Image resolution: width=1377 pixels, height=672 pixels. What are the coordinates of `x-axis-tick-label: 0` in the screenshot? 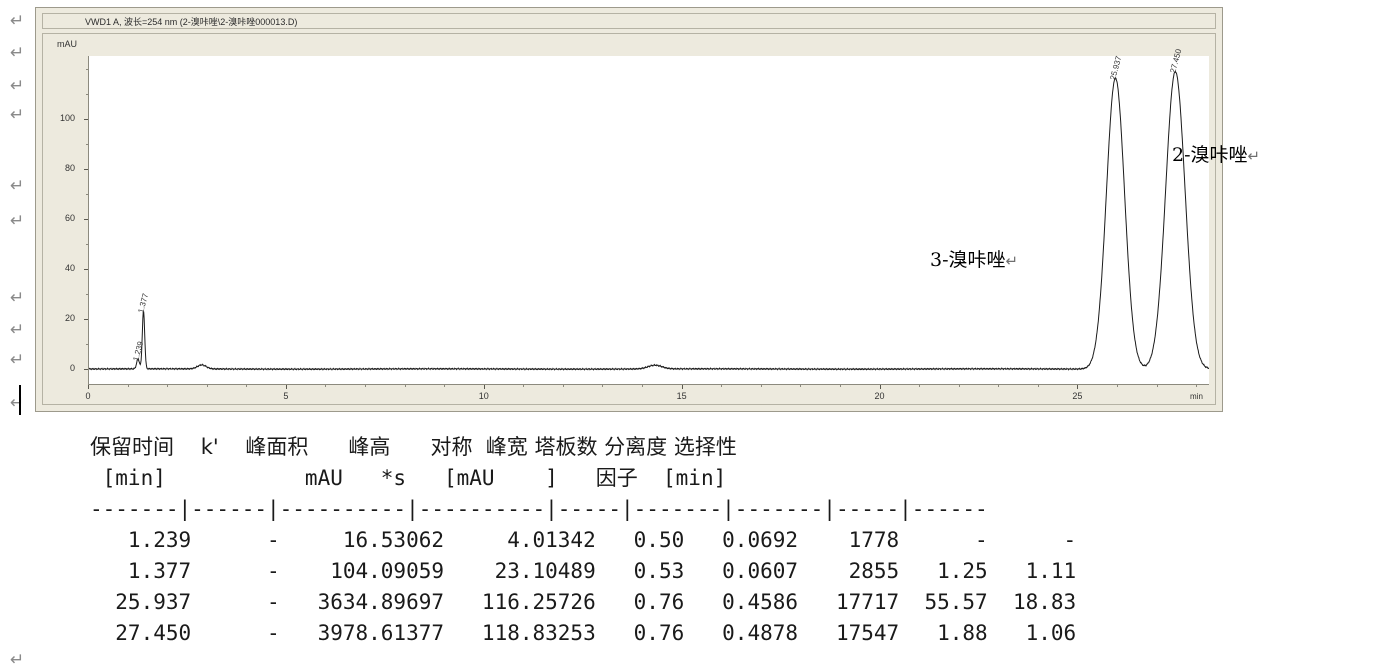 It's located at (88, 396).